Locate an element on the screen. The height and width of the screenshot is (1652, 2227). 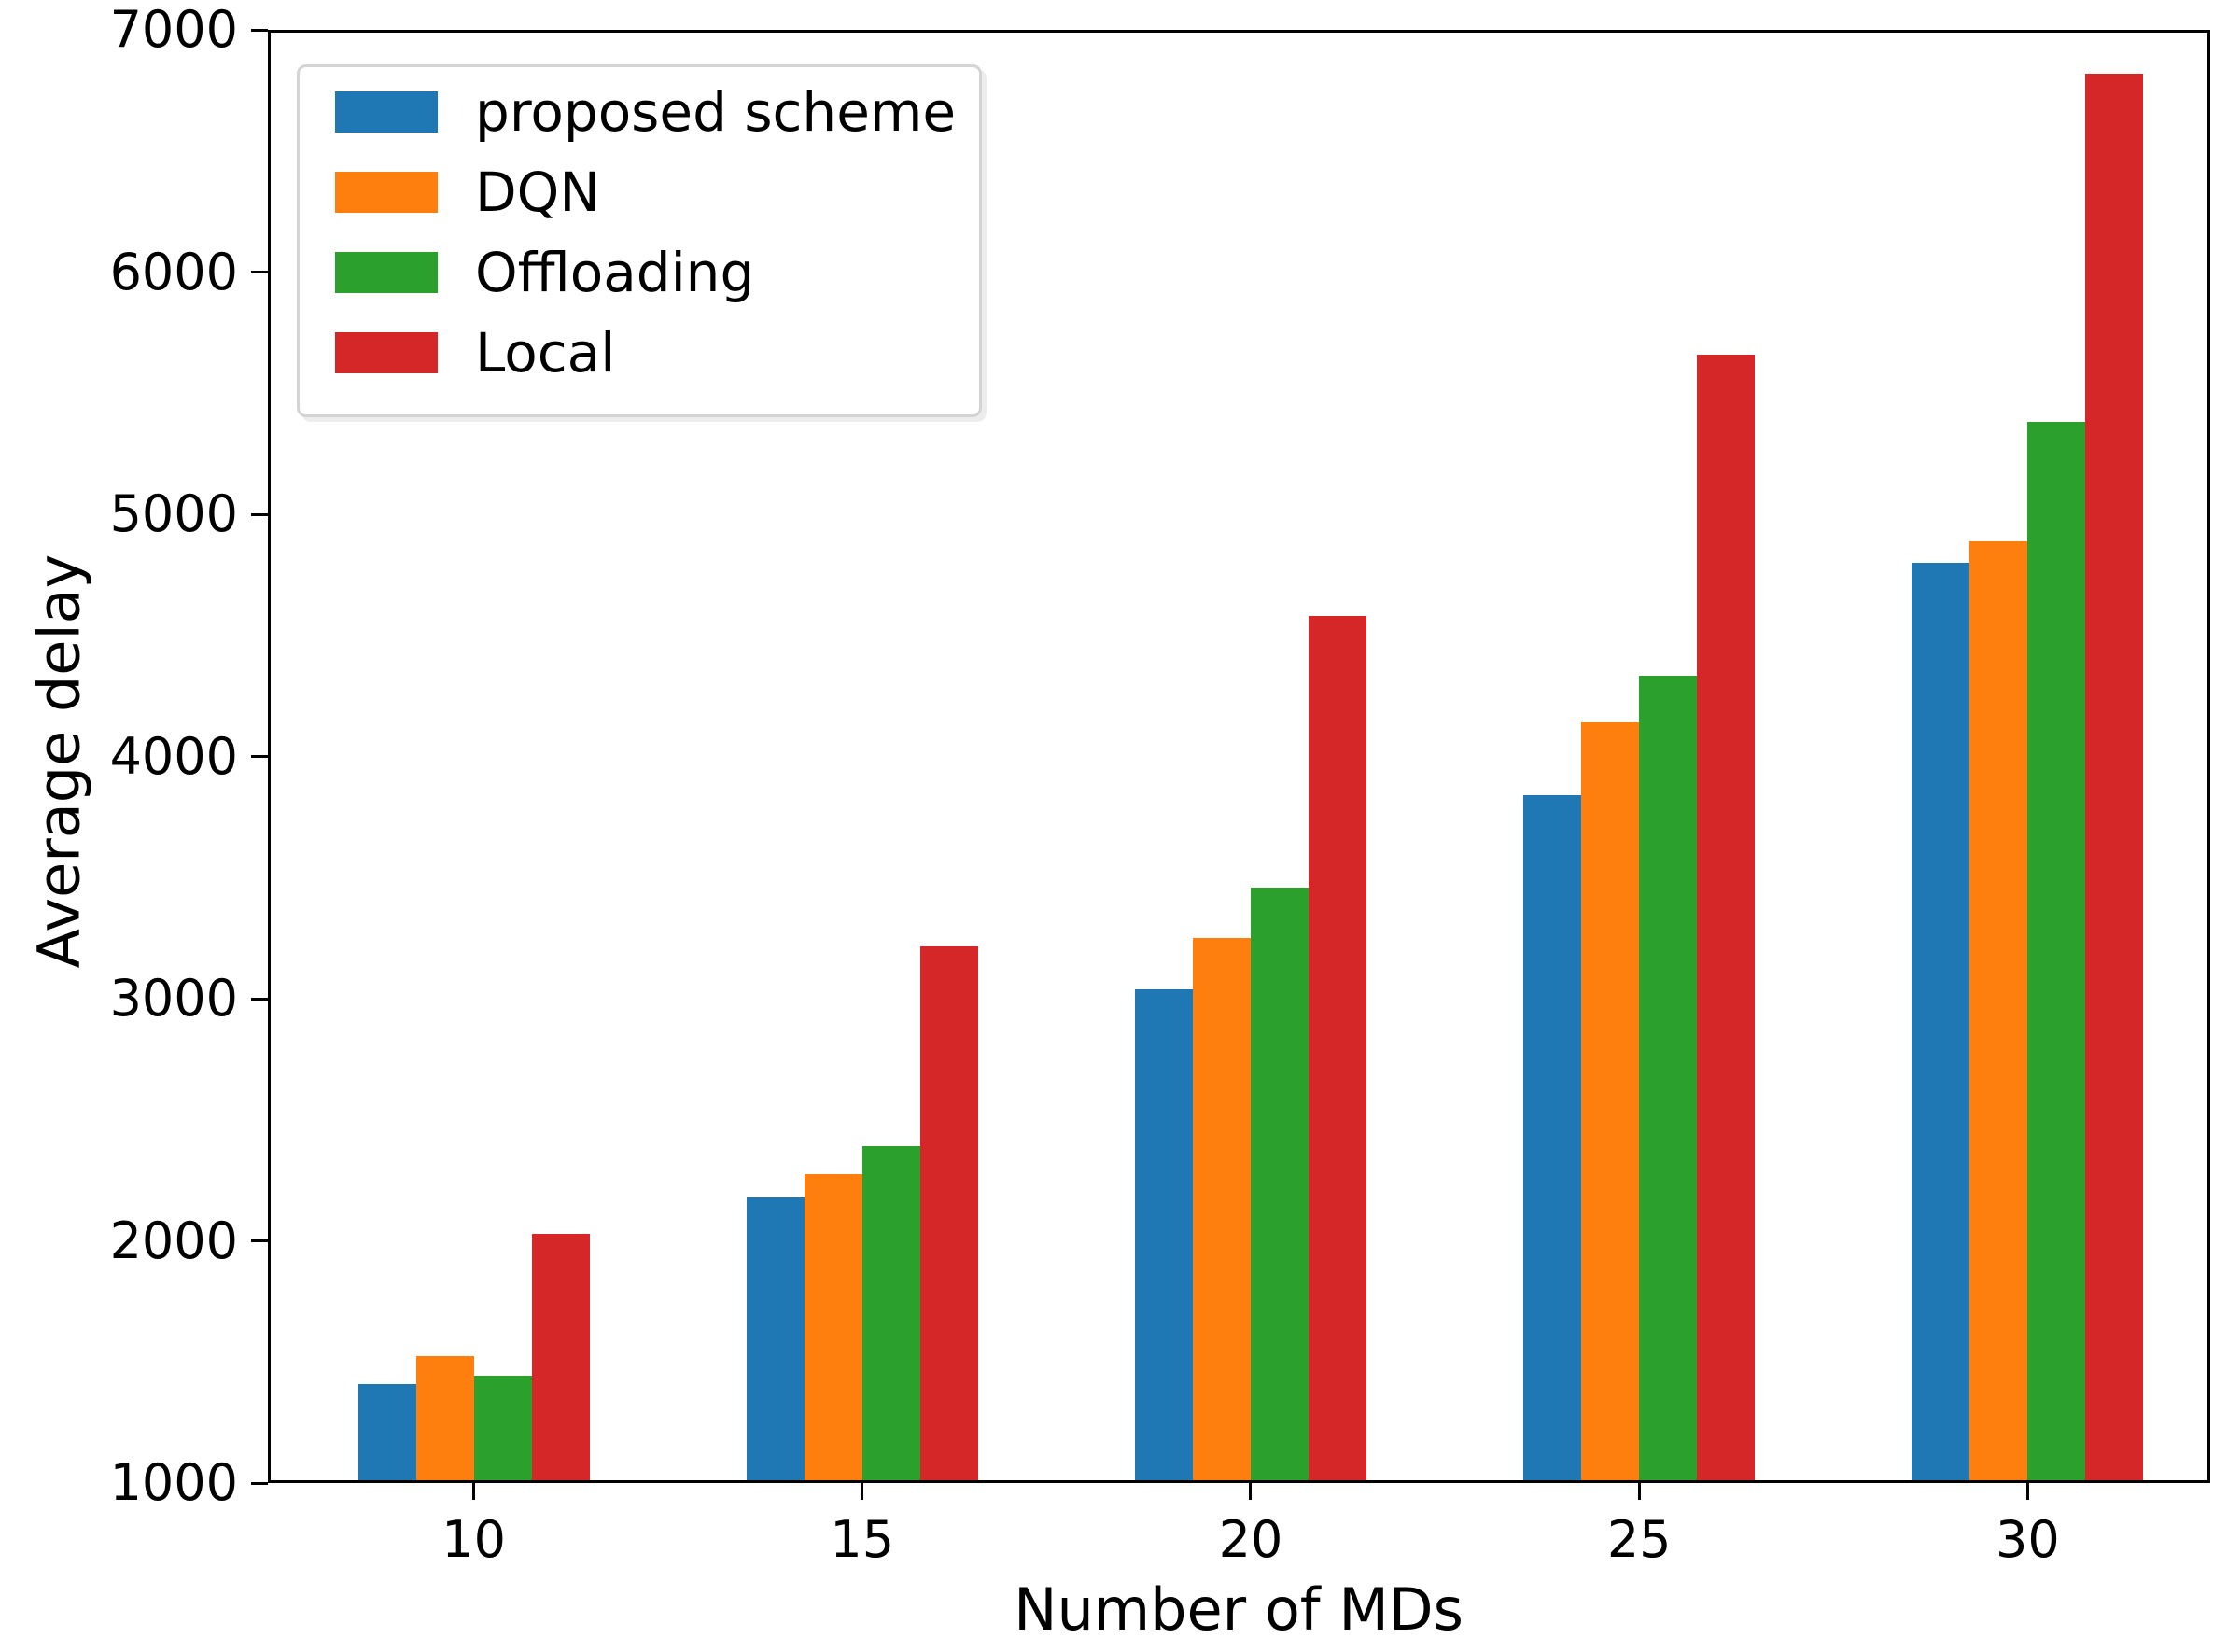
legend: proposed scheme DQN Offloading Local is located at coordinates (639, 241).